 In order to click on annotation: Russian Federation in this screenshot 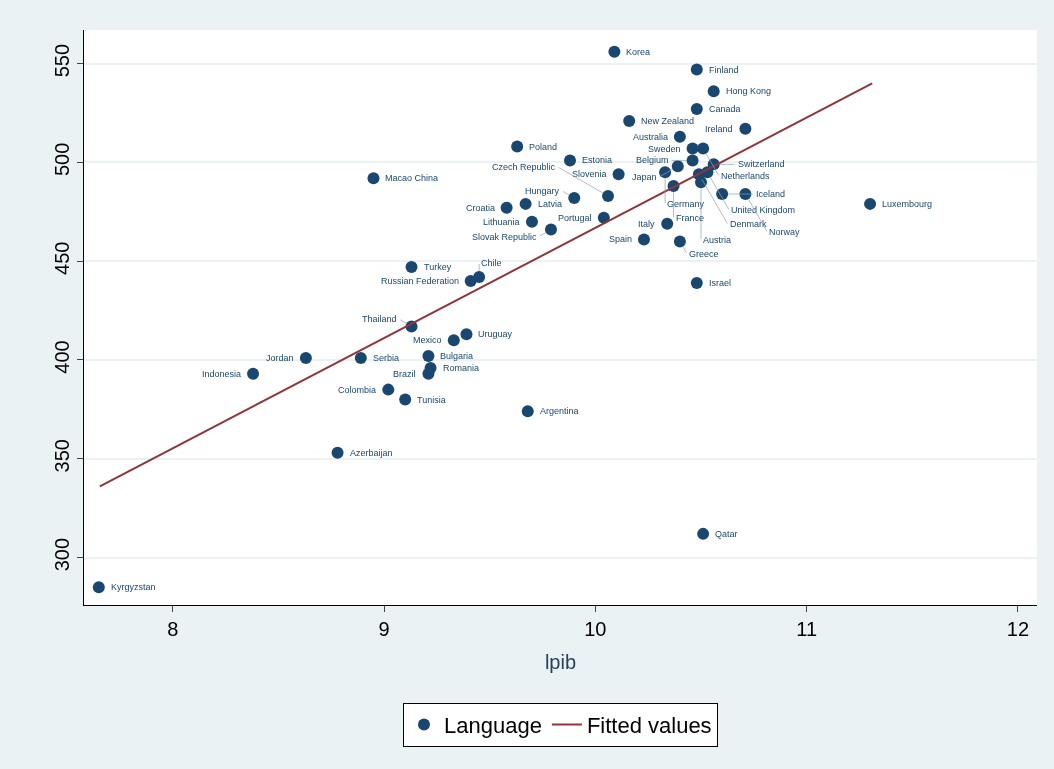, I will do `click(420, 281)`.